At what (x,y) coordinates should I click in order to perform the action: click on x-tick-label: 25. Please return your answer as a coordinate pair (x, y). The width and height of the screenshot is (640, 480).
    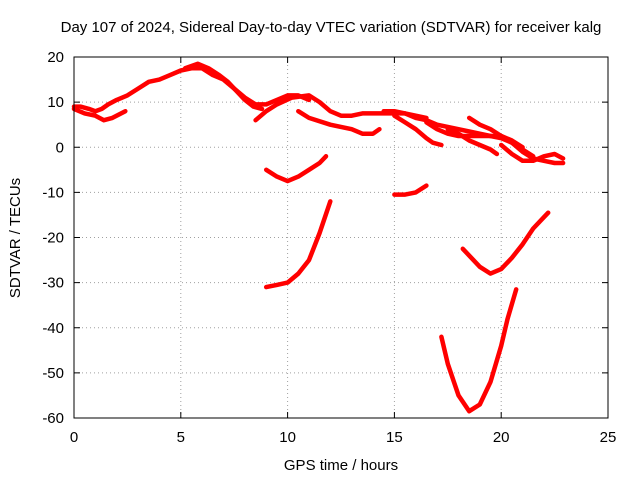
    Looking at the image, I should click on (608, 437).